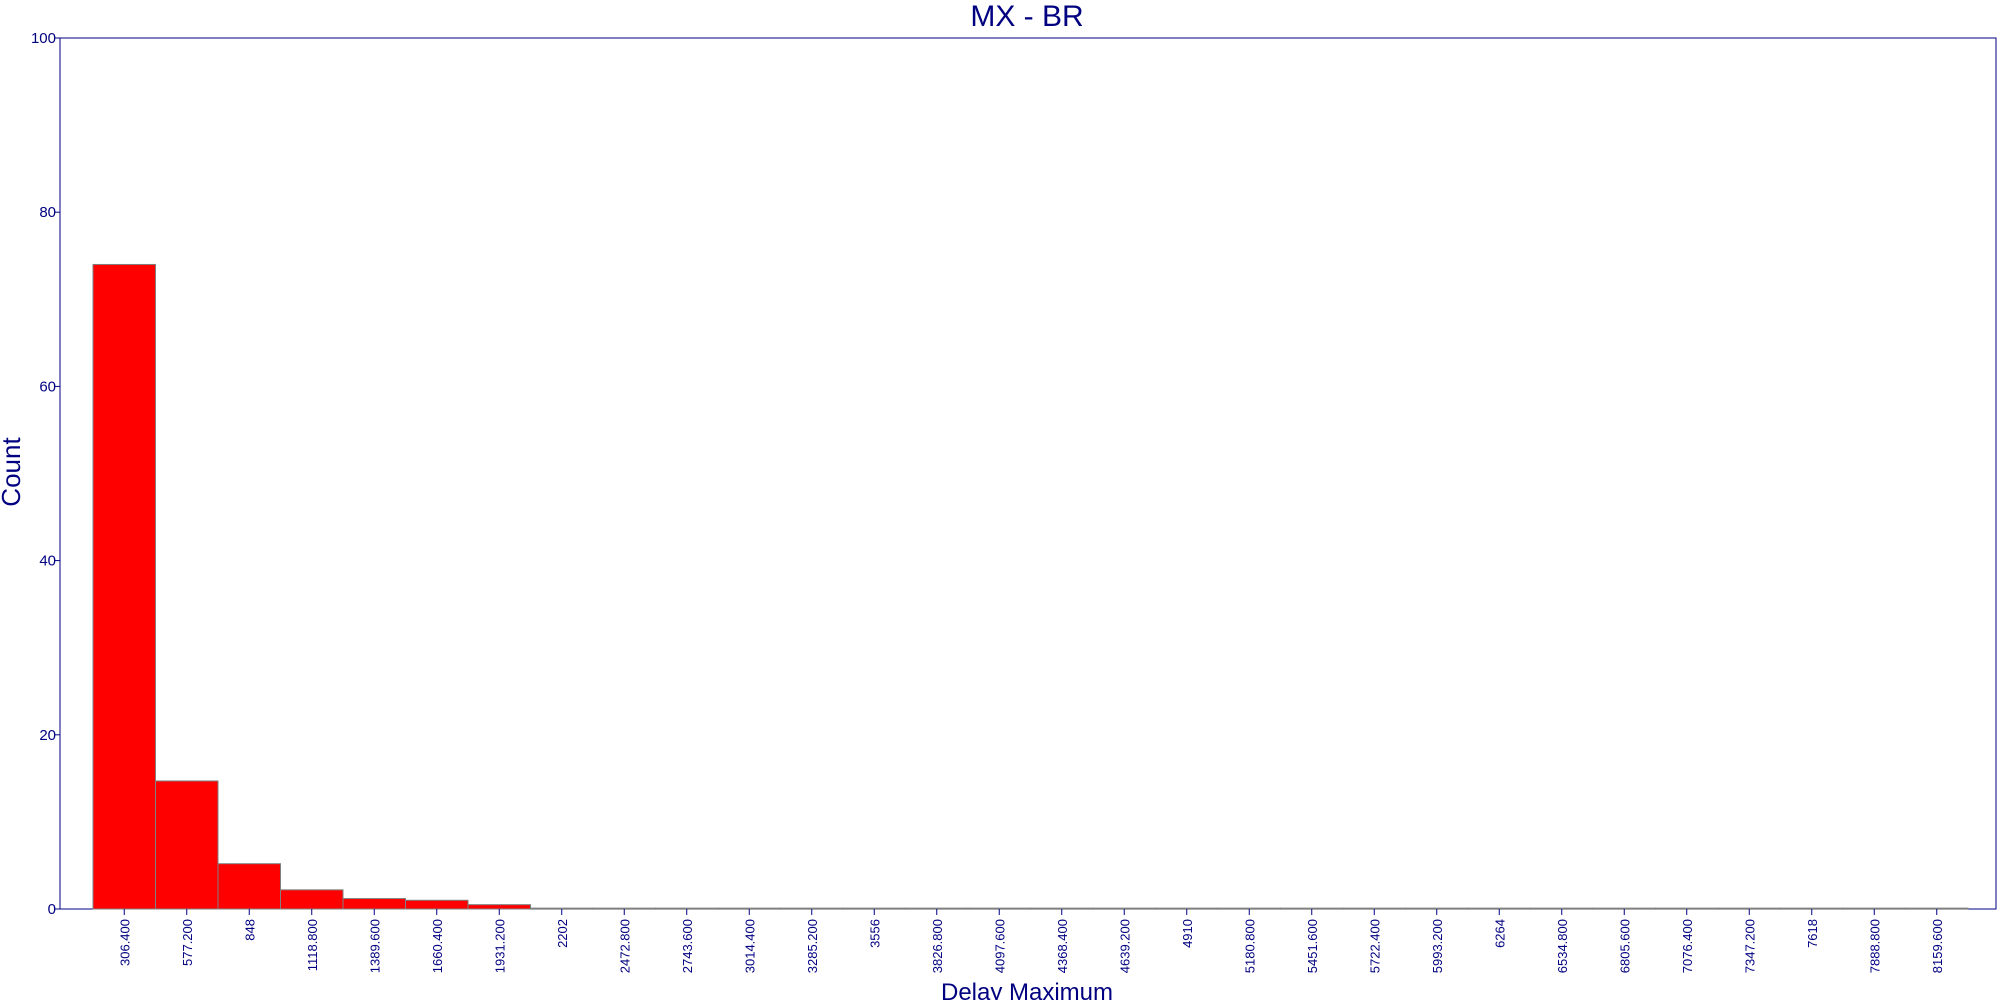 The width and height of the screenshot is (2000, 1005). Describe the element at coordinates (52, 909) in the screenshot. I see `y-tick-label: 0` at that location.